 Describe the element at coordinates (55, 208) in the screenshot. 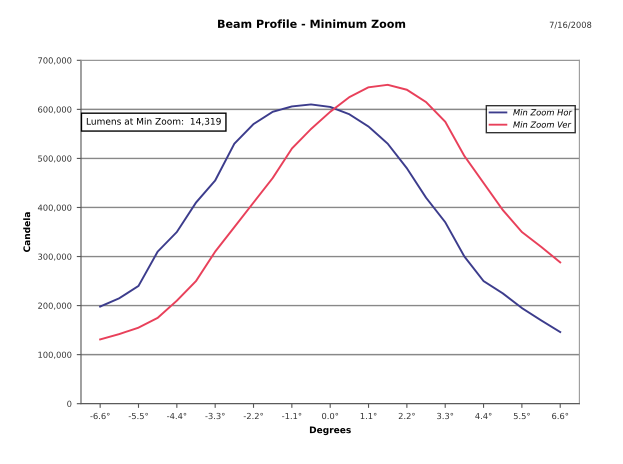

I see `y-tick-label: 400,000` at that location.